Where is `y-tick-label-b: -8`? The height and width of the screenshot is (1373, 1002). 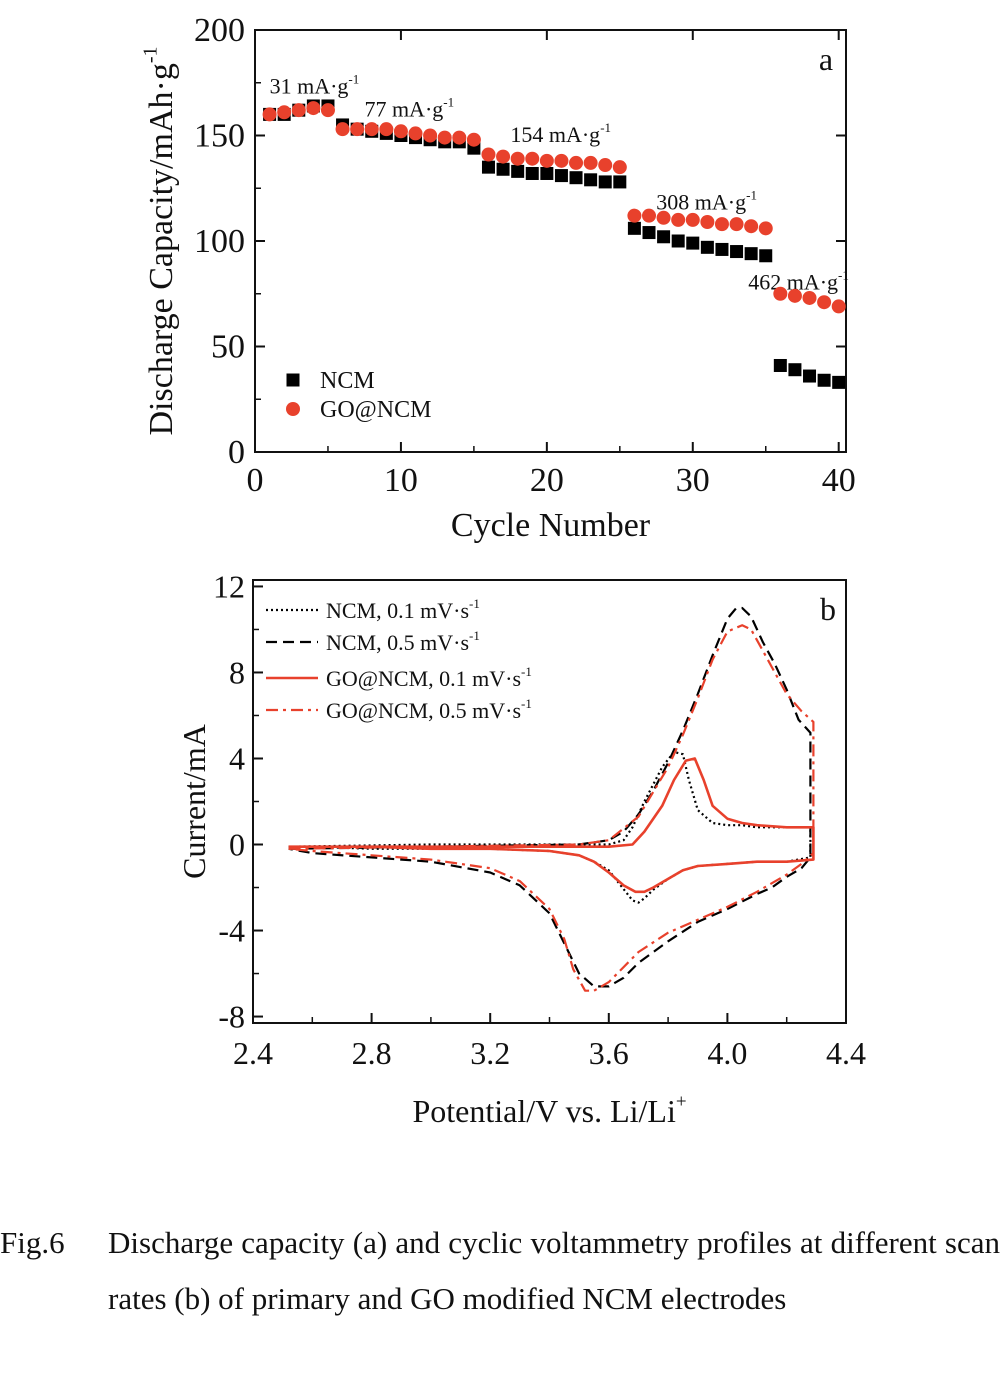
y-tick-label-b: -8 is located at coordinates (231, 1017).